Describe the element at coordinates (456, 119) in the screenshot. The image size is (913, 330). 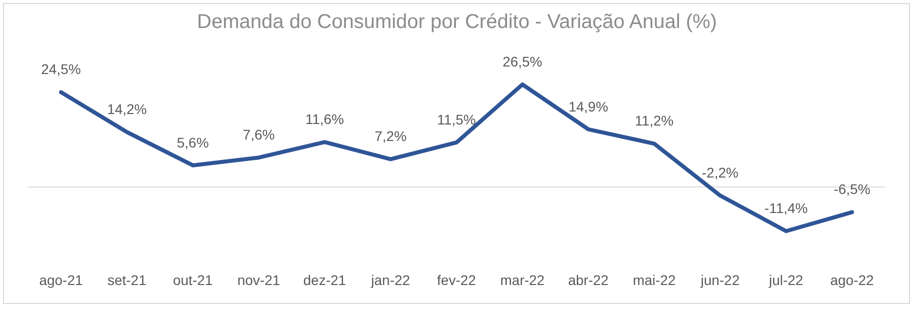
I see `data-label: 11,5%` at that location.